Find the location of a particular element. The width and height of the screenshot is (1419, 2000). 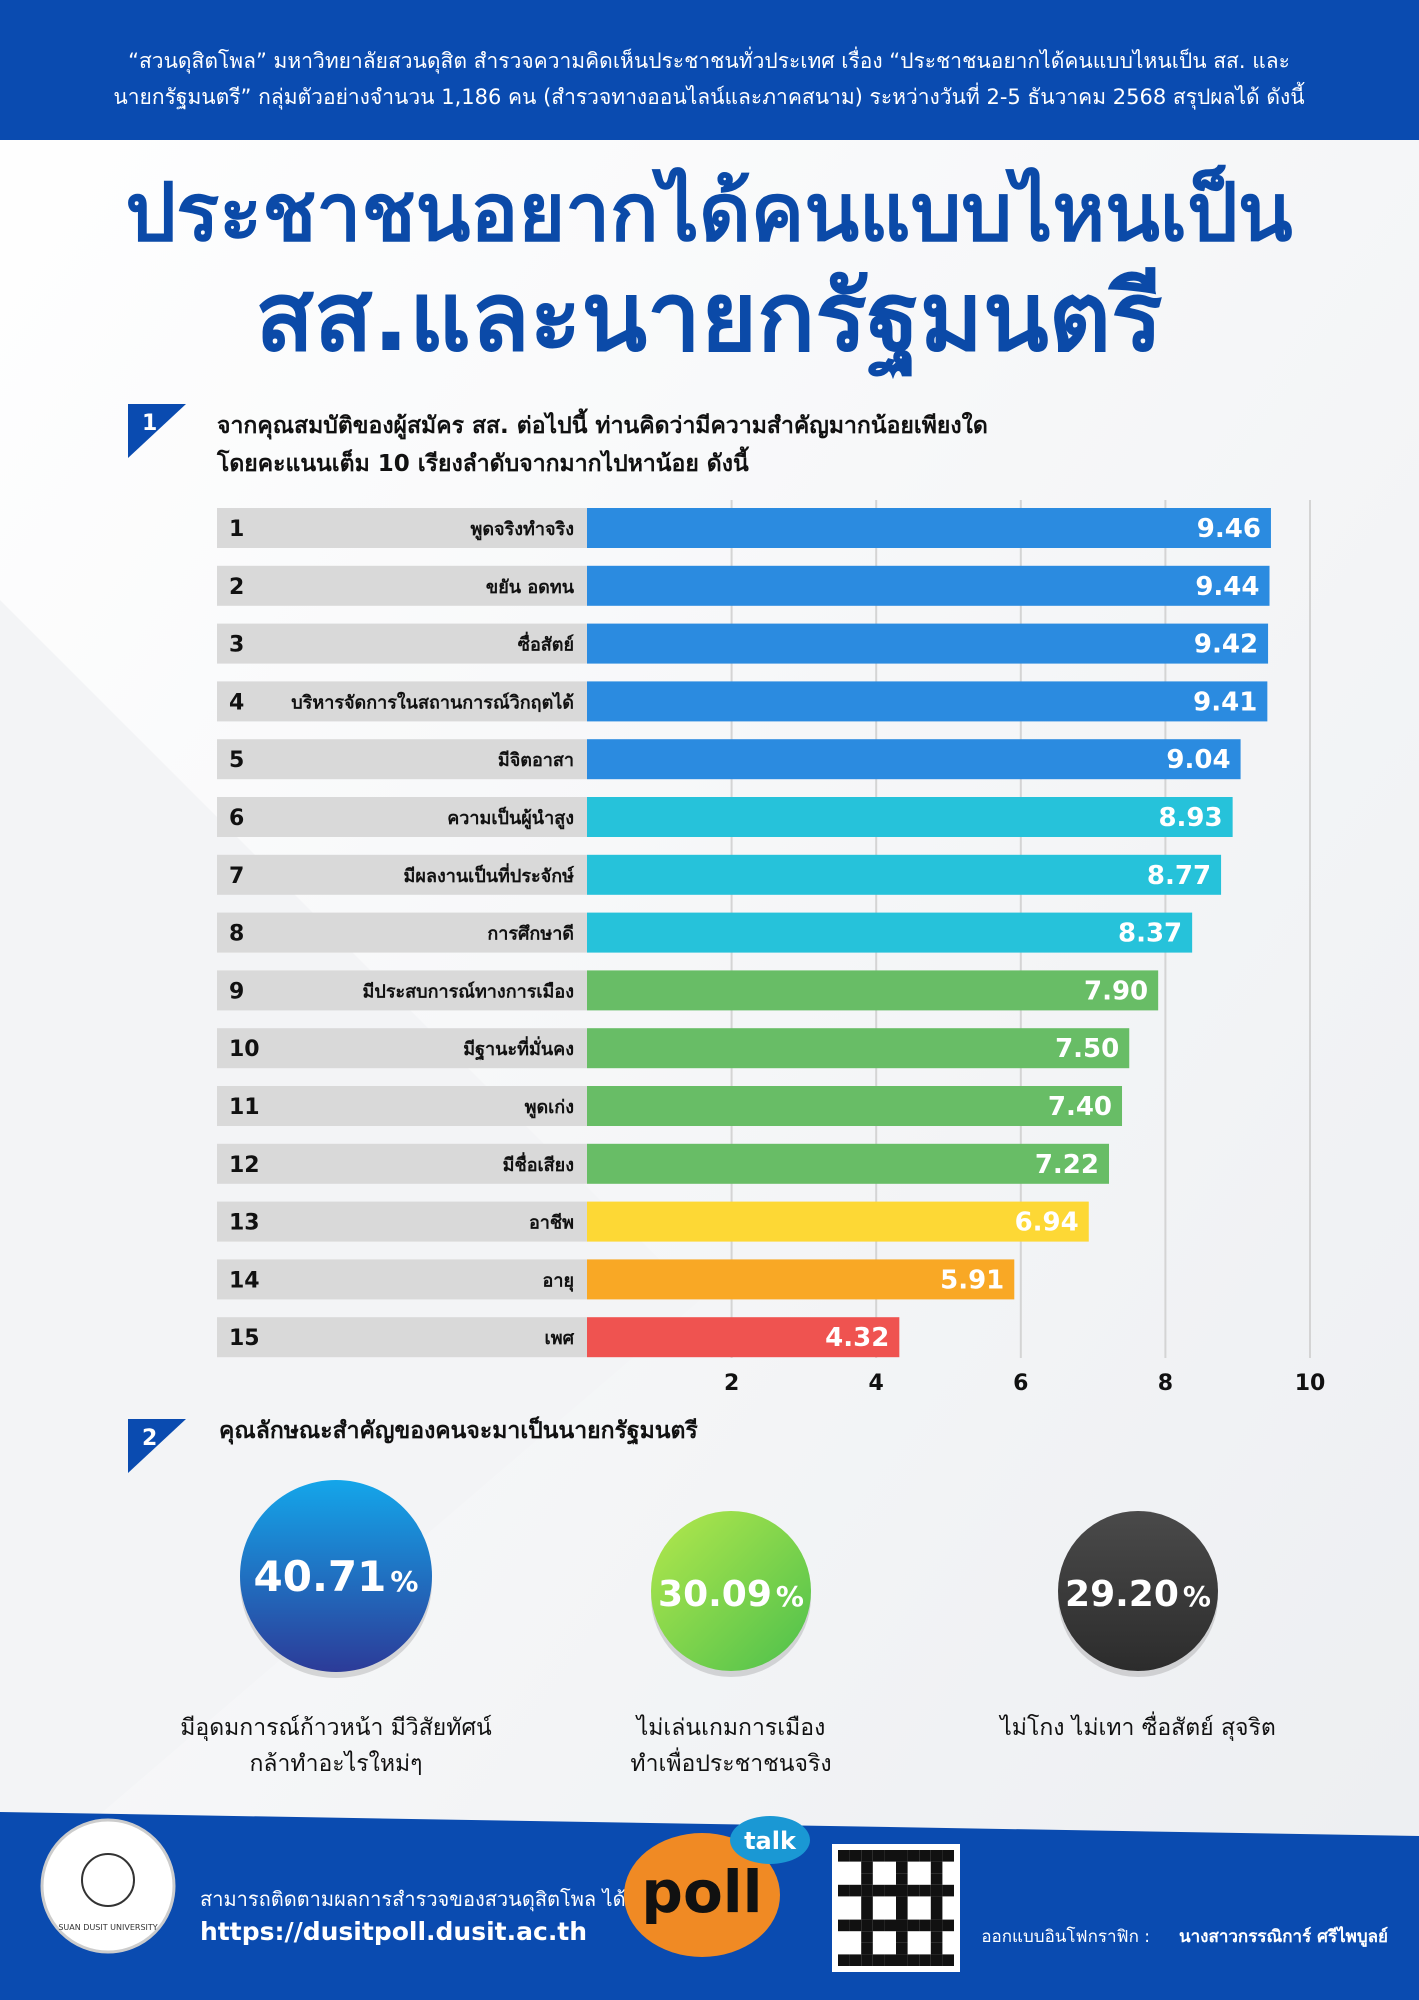

category-label: มีประสบการณ์ทางการเมือง is located at coordinates (468, 991).